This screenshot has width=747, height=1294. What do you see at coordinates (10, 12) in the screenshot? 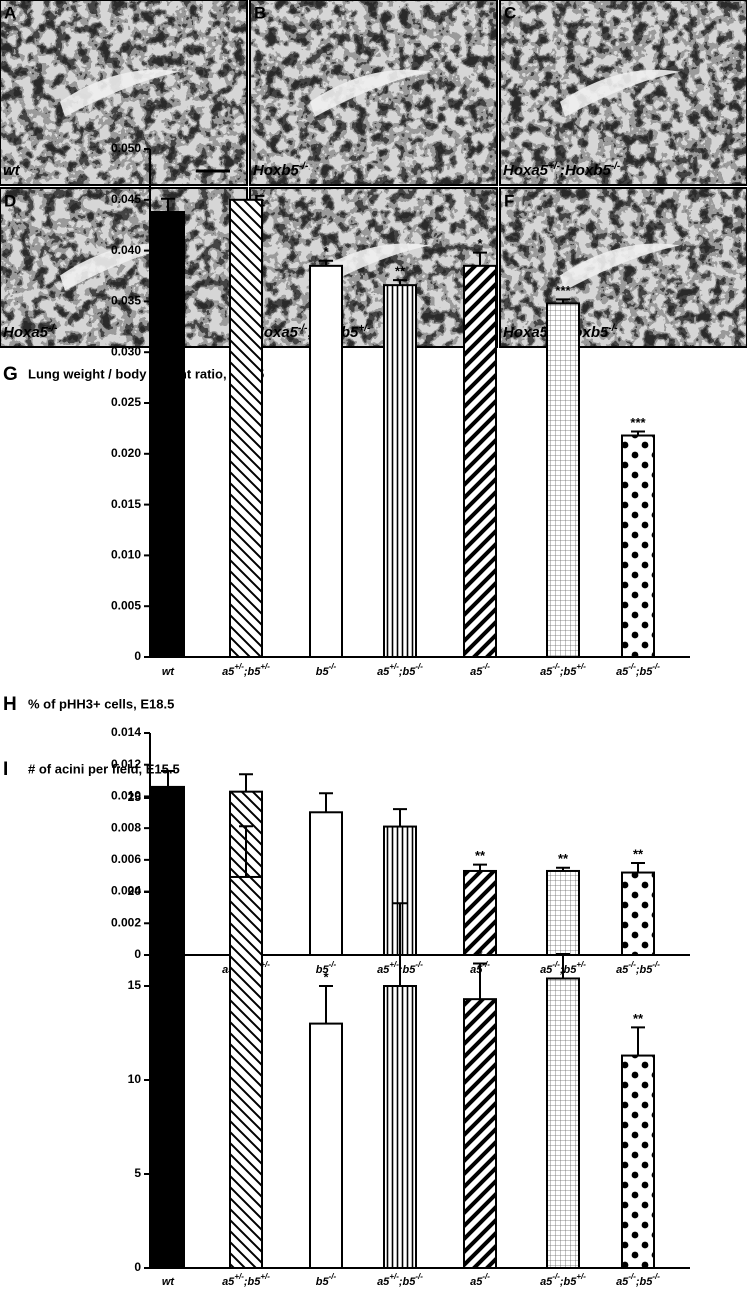
I see `panel-letter: A` at bounding box center [10, 12].